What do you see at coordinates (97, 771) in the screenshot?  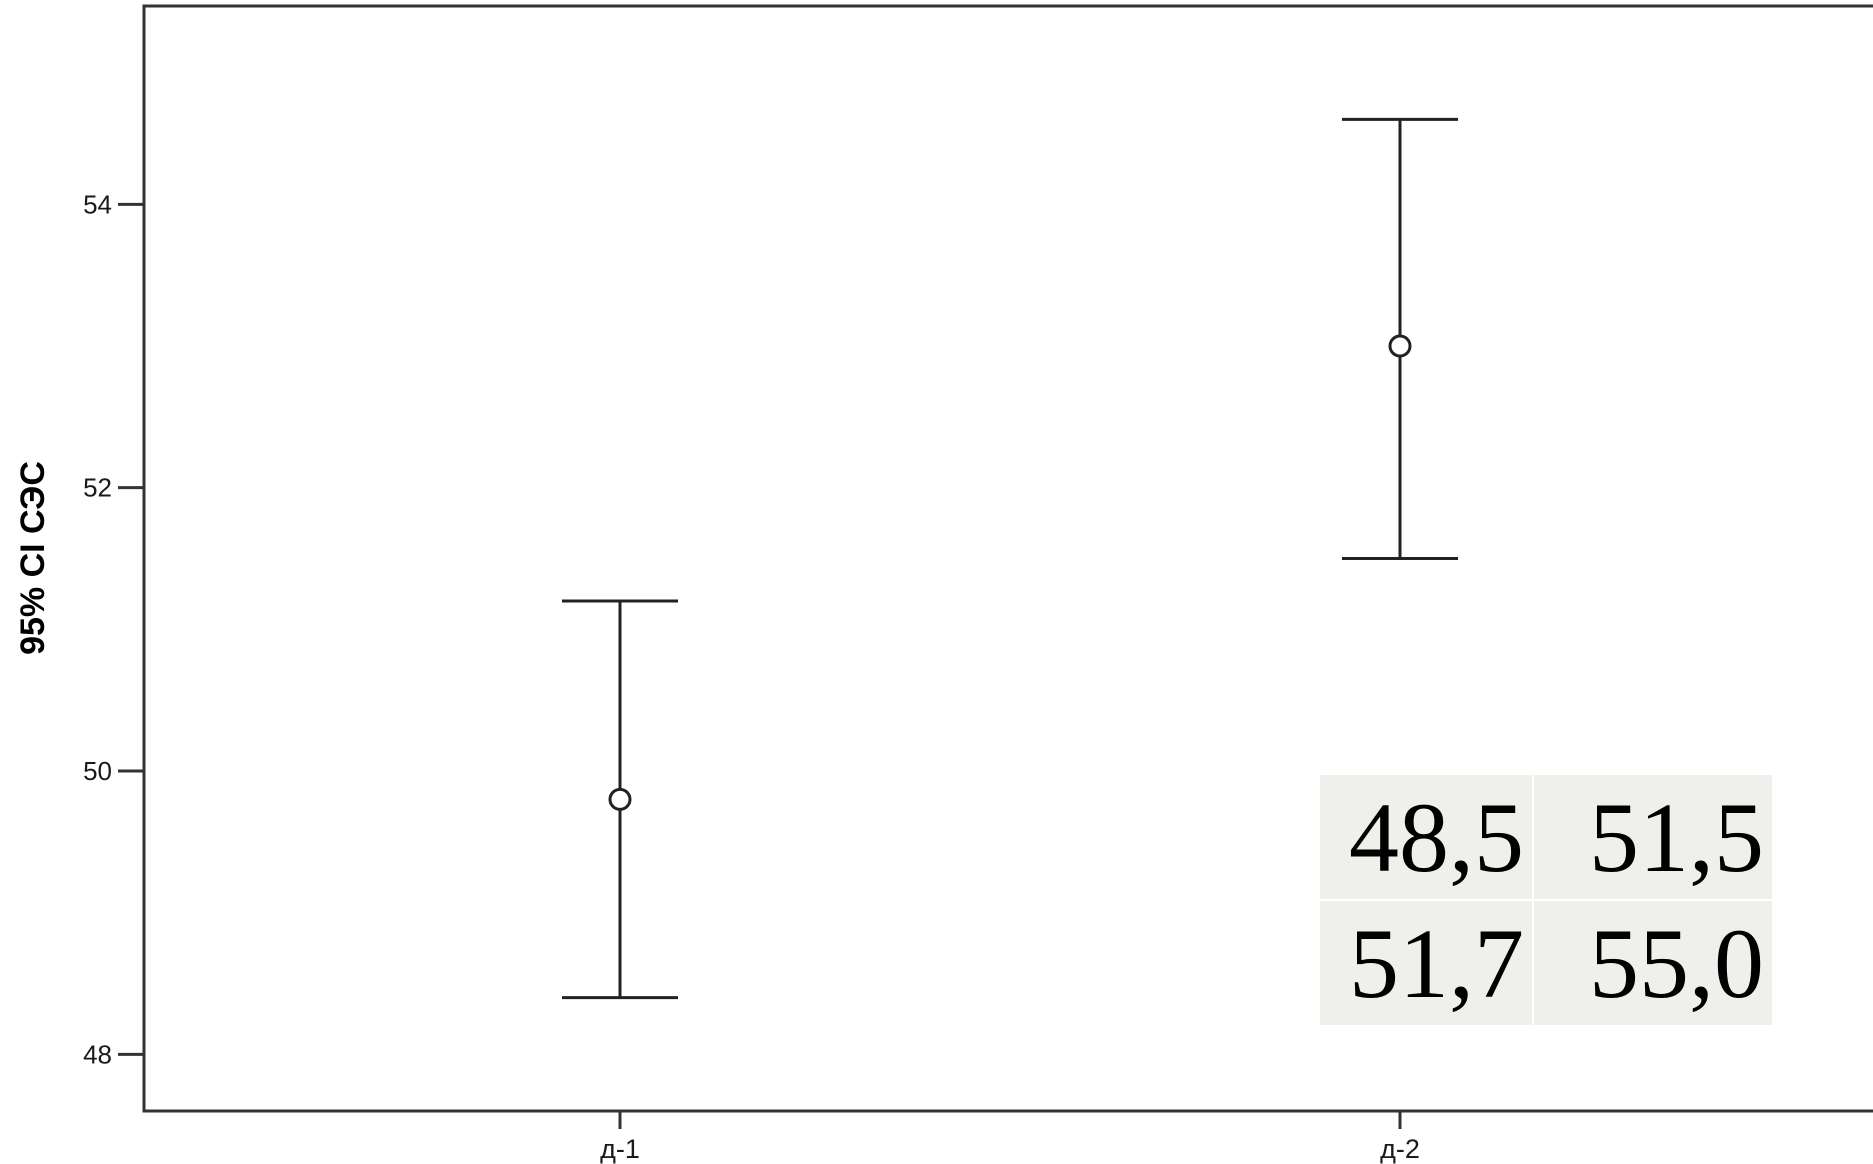 I see `y-tick-label: 50` at bounding box center [97, 771].